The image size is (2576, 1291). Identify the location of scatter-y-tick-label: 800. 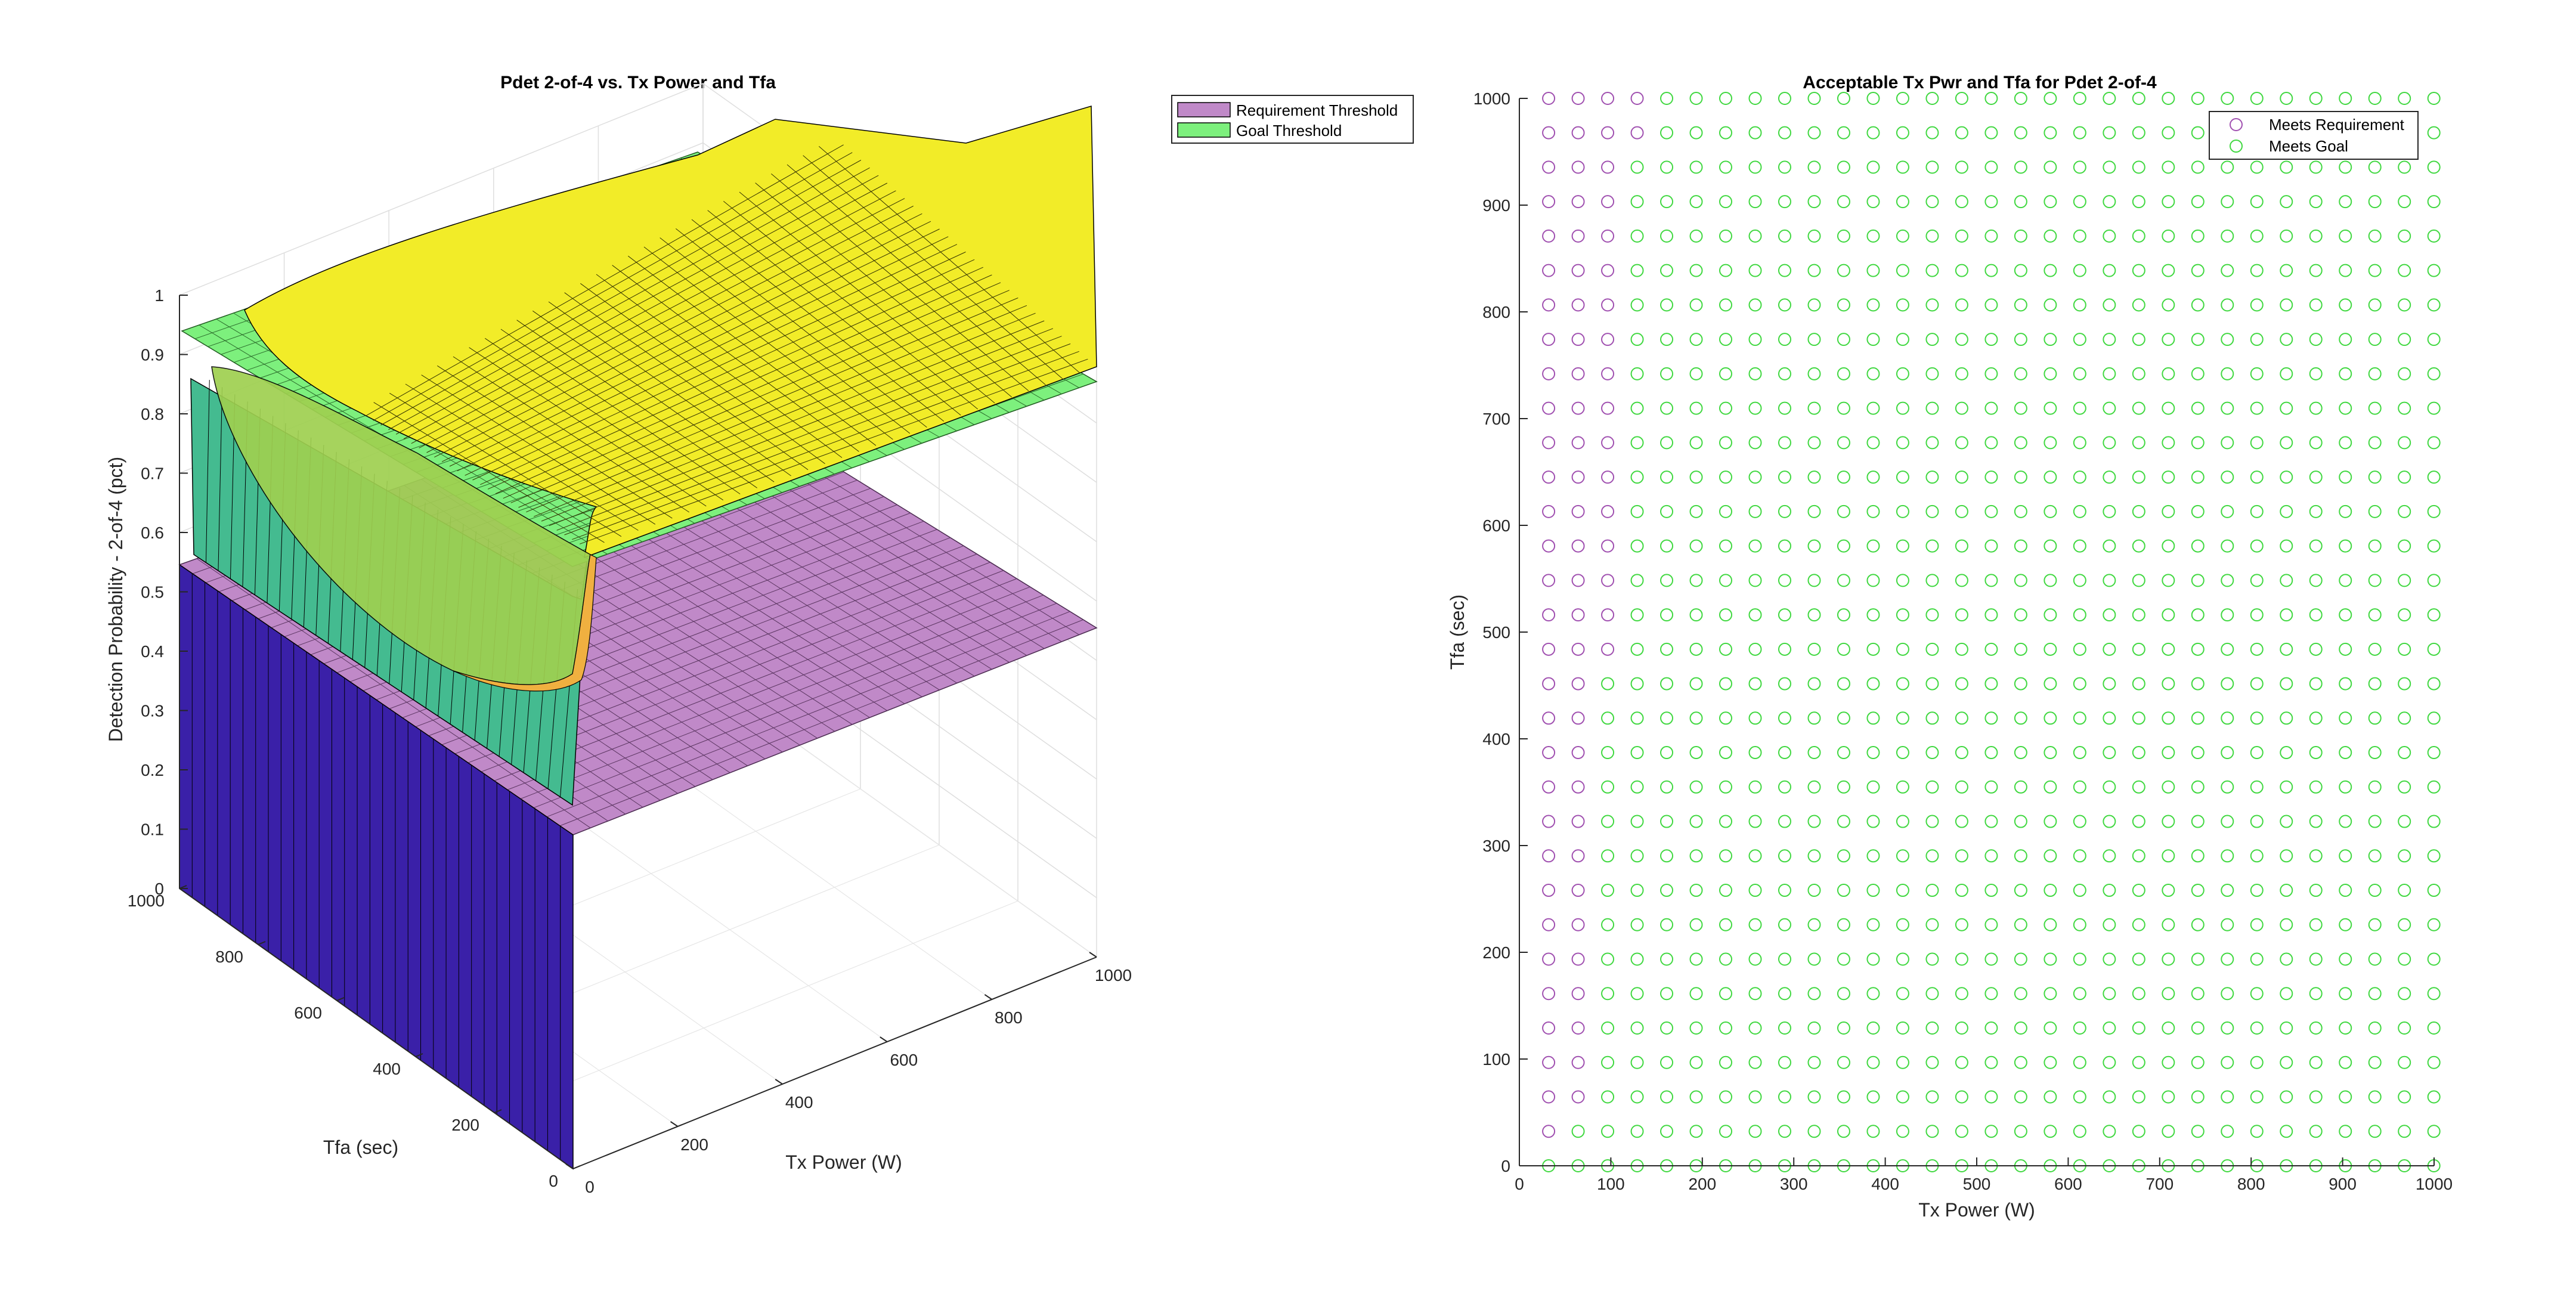
(1496, 312).